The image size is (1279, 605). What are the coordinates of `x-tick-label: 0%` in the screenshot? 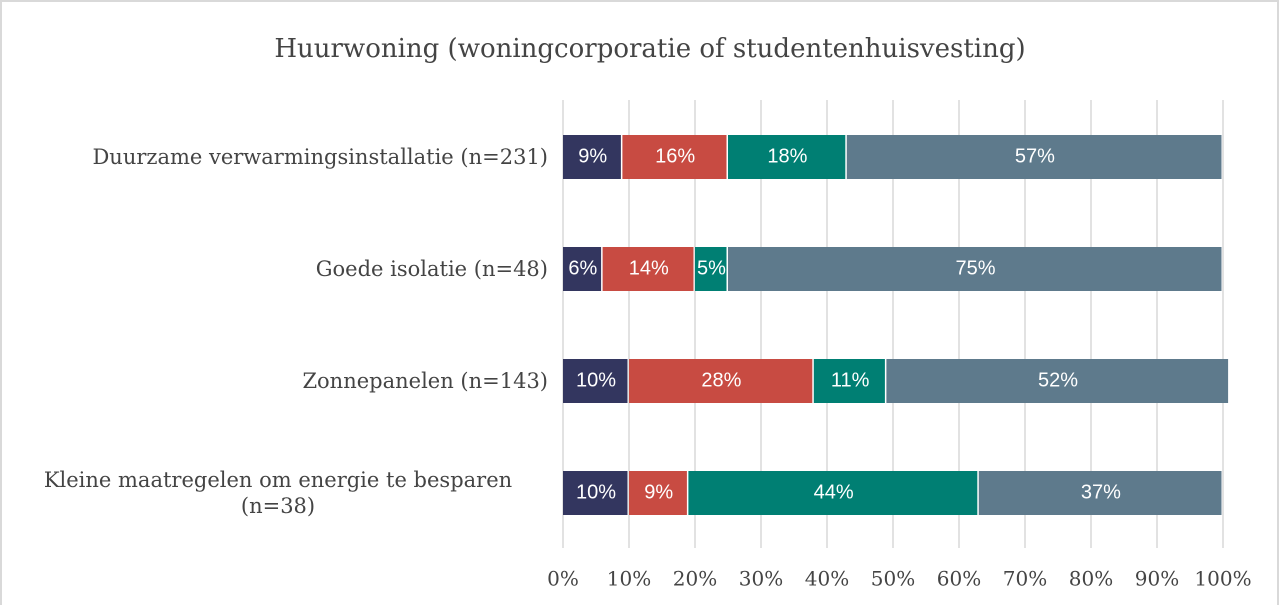 It's located at (563, 579).